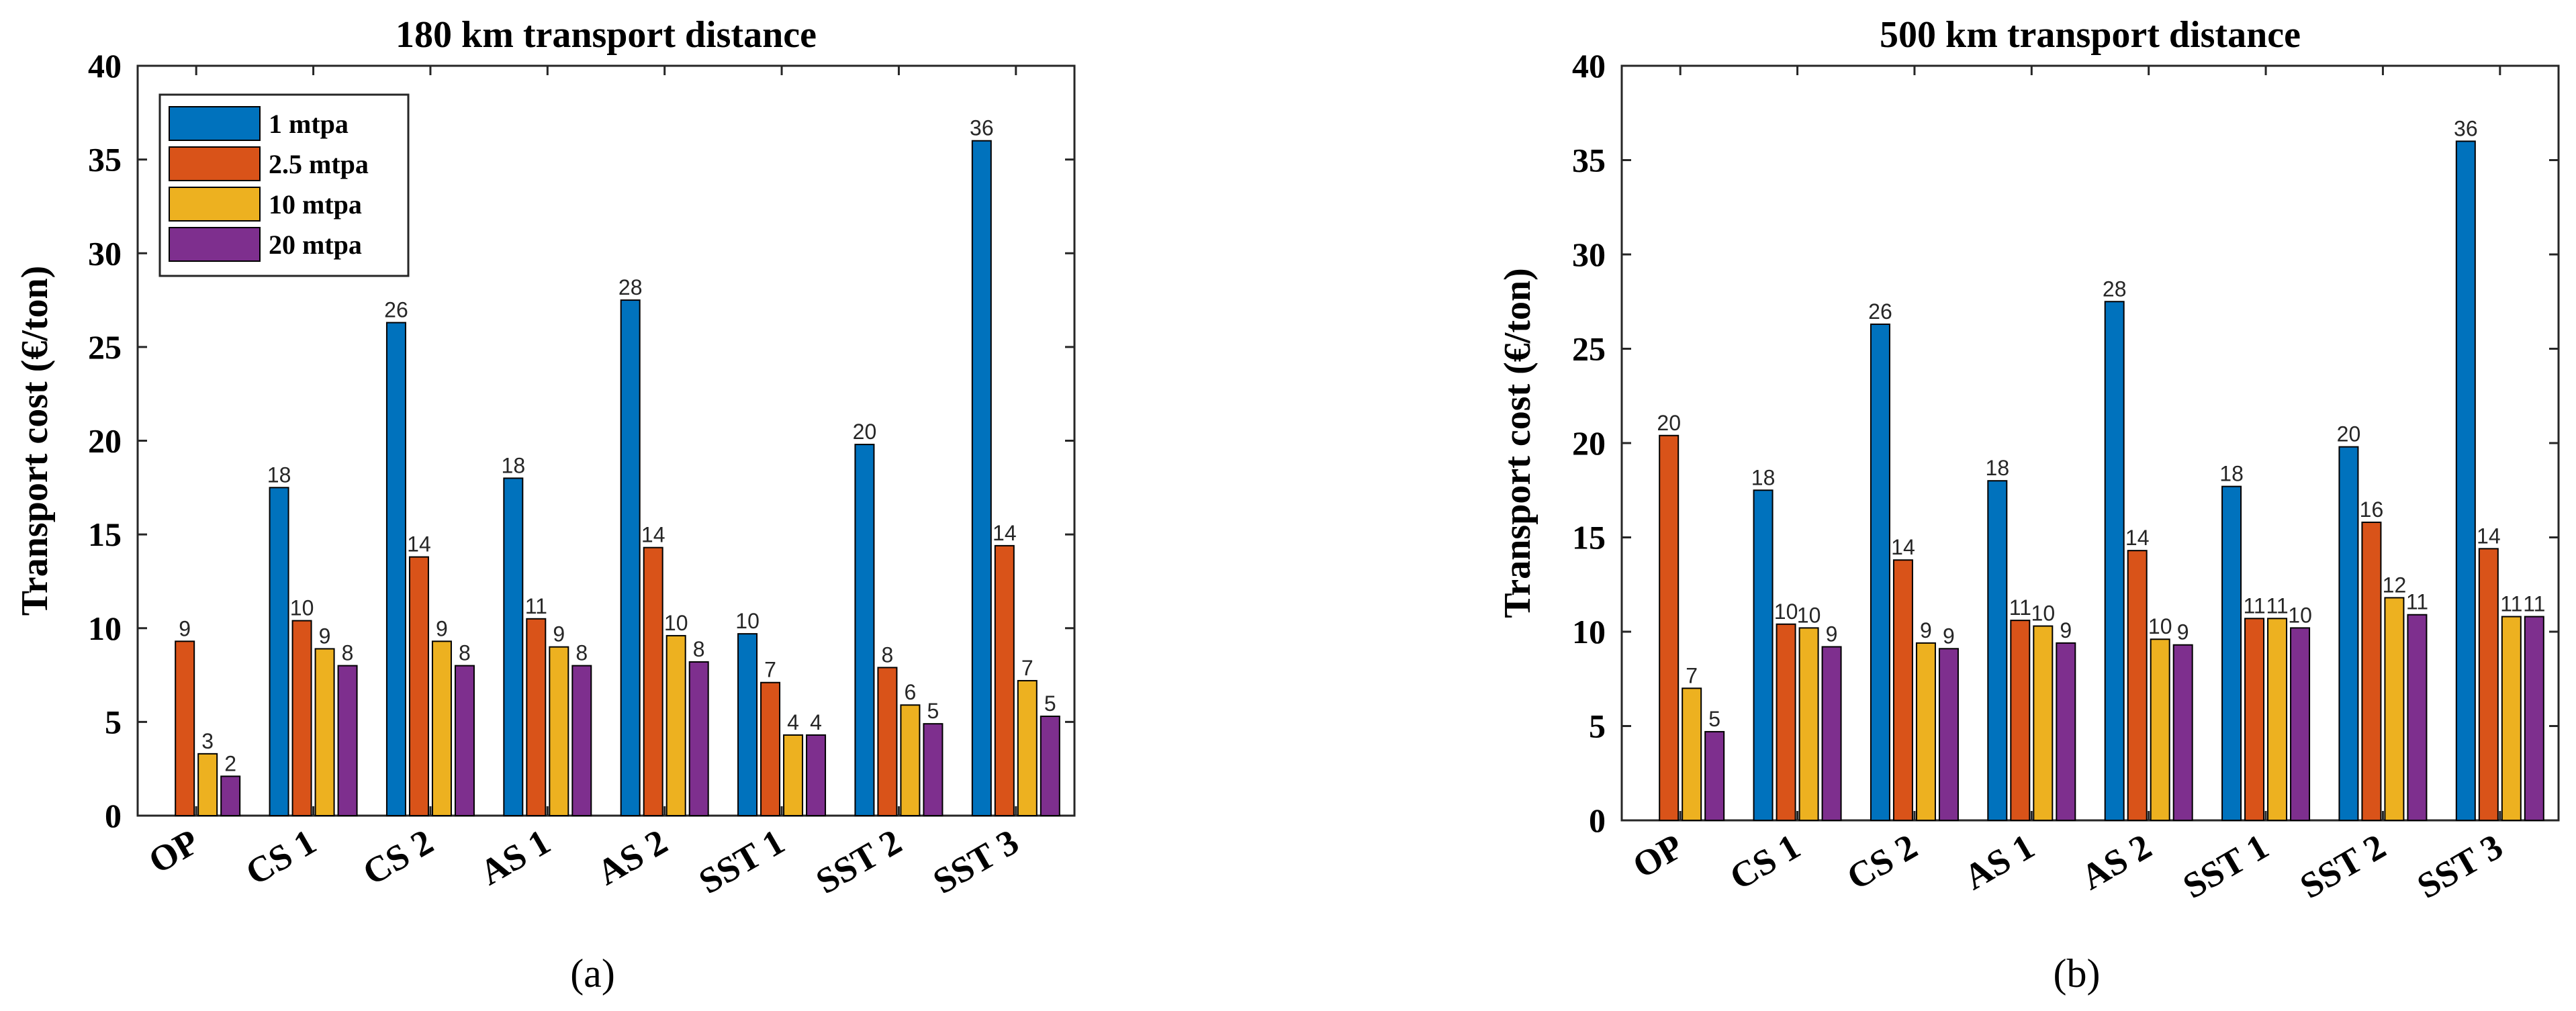 The height and width of the screenshot is (1011, 2576). I want to click on x-tick-label: AS 2, so click(2116, 862).